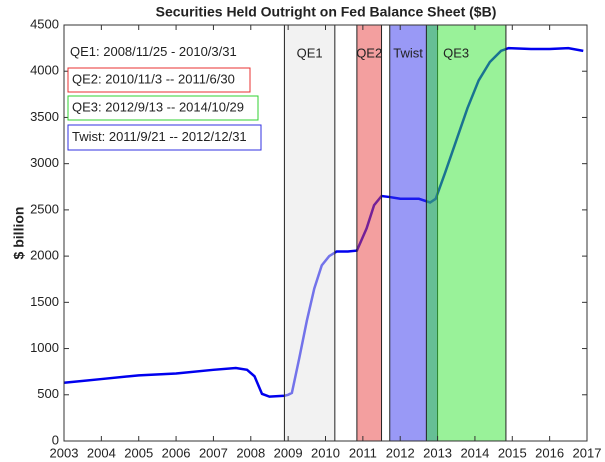  What do you see at coordinates (400, 452) in the screenshot?
I see `x-tick-label: 2012` at bounding box center [400, 452].